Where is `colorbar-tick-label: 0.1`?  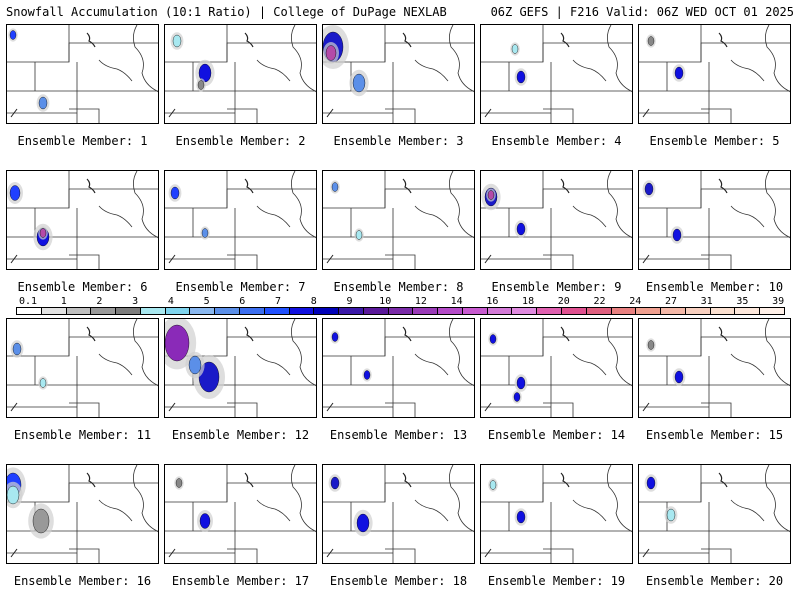 colorbar-tick-label: 0.1 is located at coordinates (28, 301).